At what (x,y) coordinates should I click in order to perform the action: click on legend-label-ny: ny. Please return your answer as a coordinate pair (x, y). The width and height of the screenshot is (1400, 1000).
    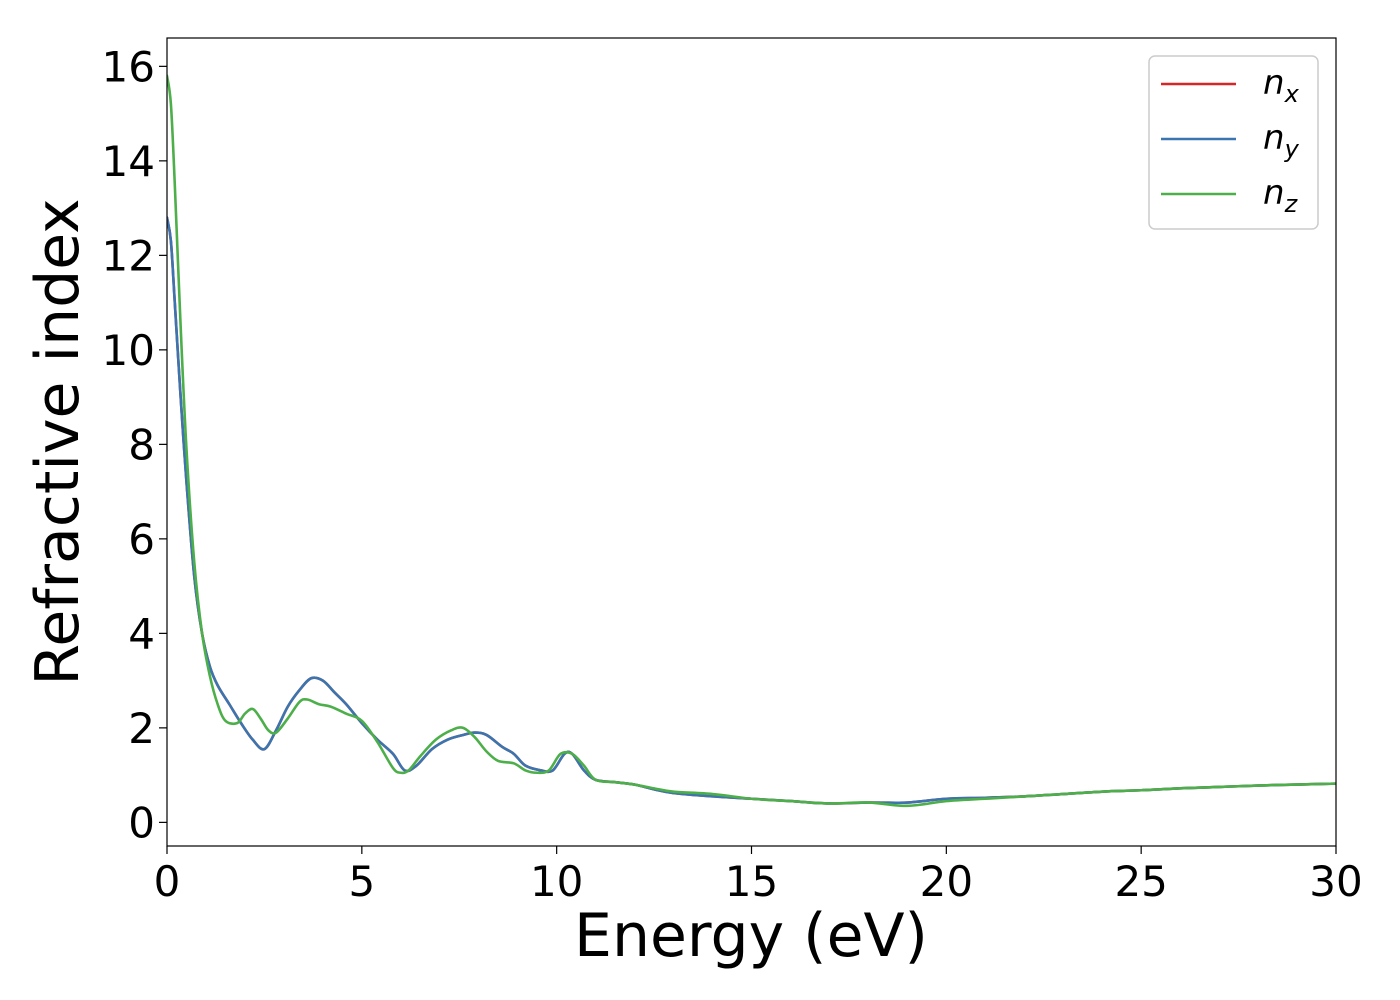
    Looking at the image, I should click on (1281, 140).